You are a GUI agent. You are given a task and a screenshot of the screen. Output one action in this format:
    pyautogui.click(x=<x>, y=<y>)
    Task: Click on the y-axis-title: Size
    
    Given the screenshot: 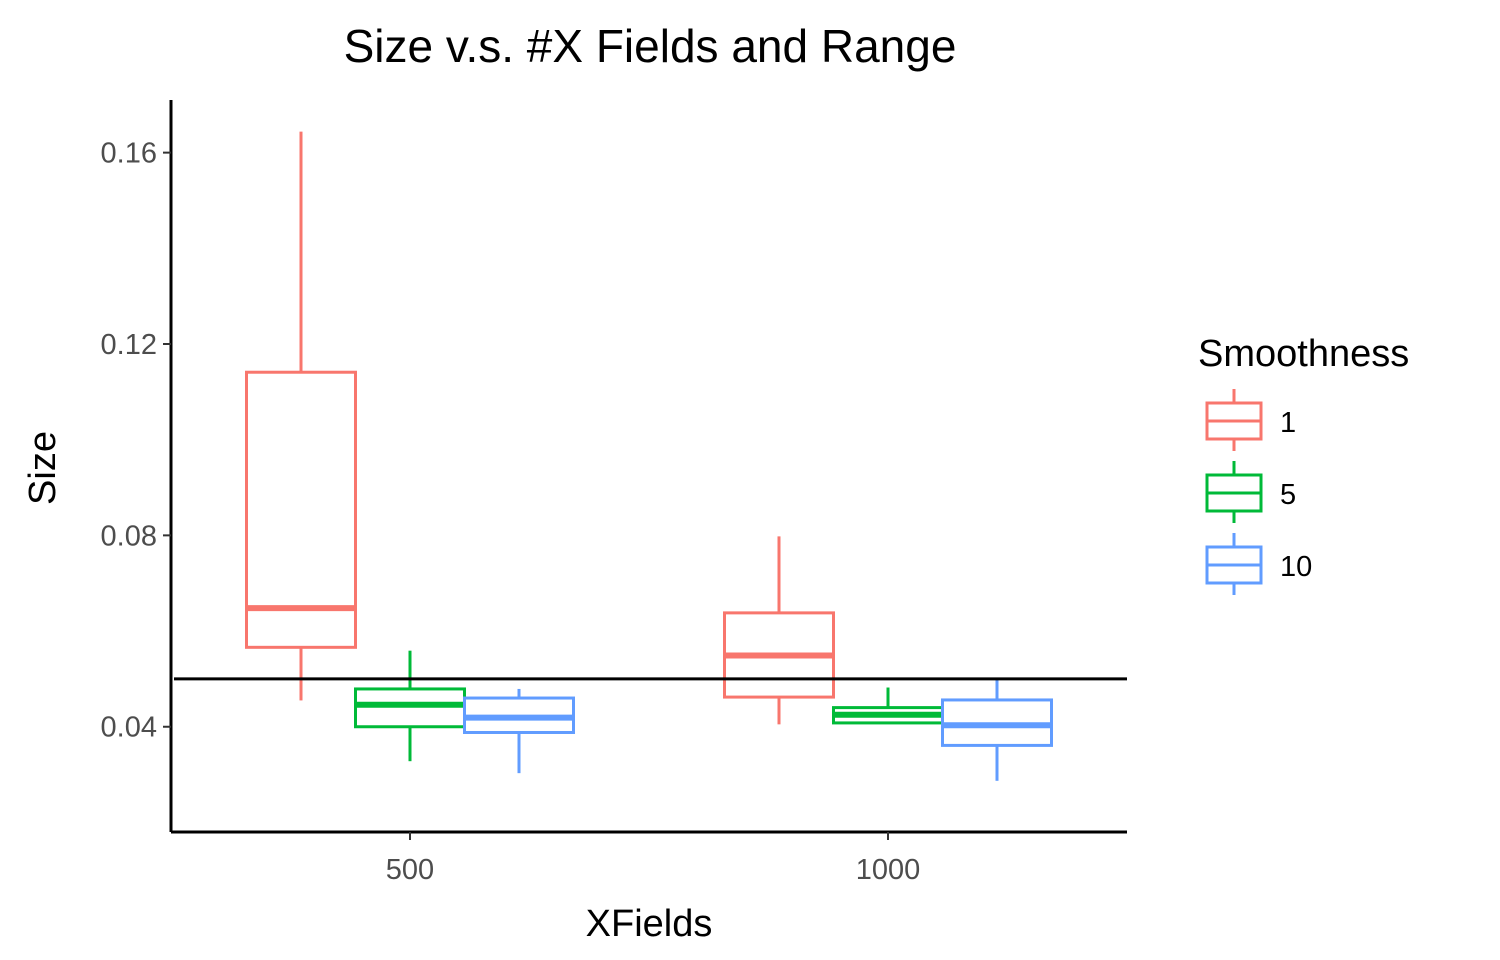 What is the action you would take?
    pyautogui.click(x=43, y=468)
    